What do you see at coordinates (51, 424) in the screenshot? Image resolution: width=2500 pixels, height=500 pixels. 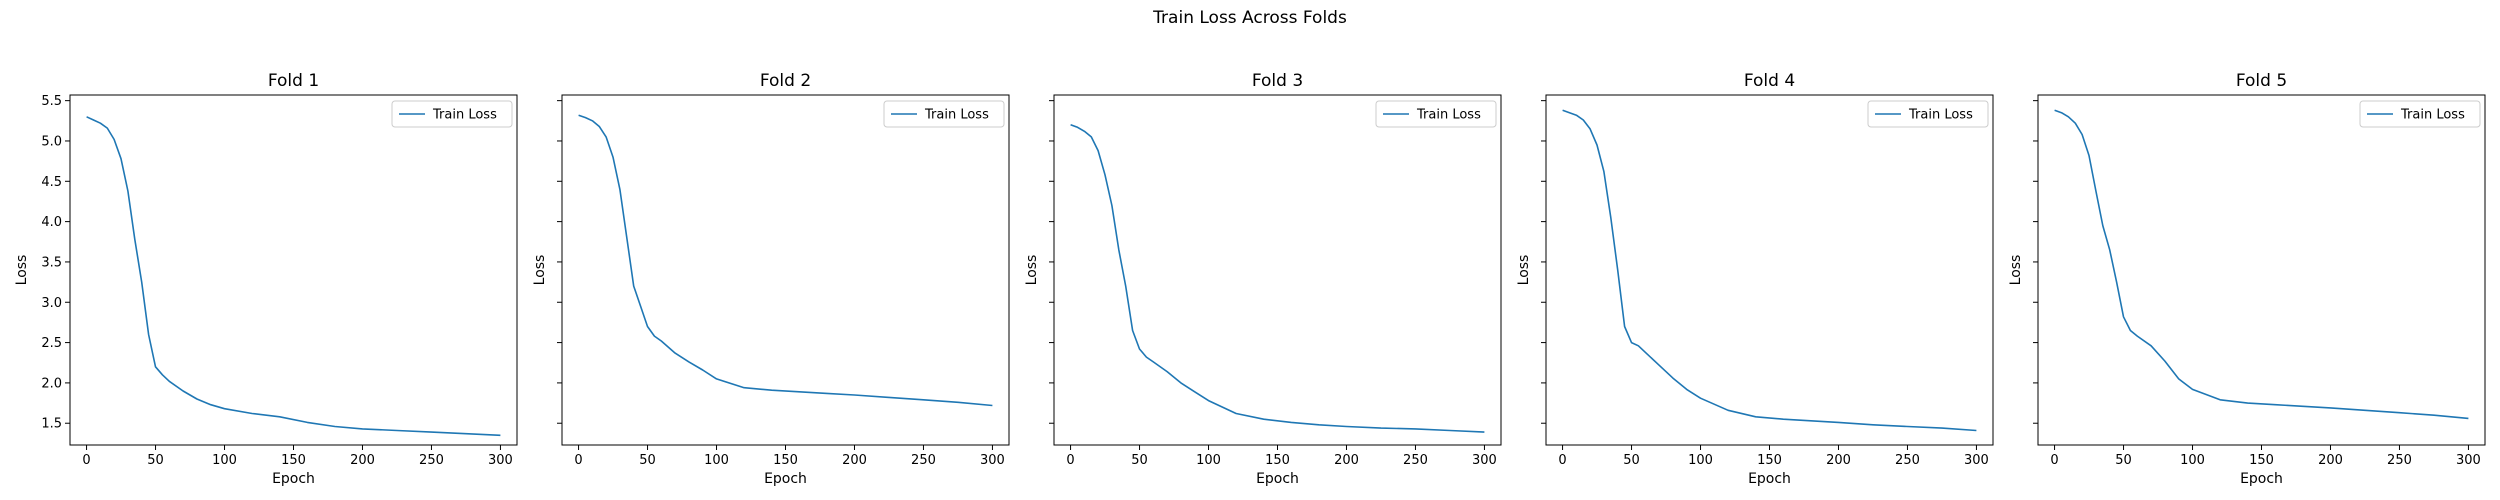 I see `y-tick-label: 1.5` at bounding box center [51, 424].